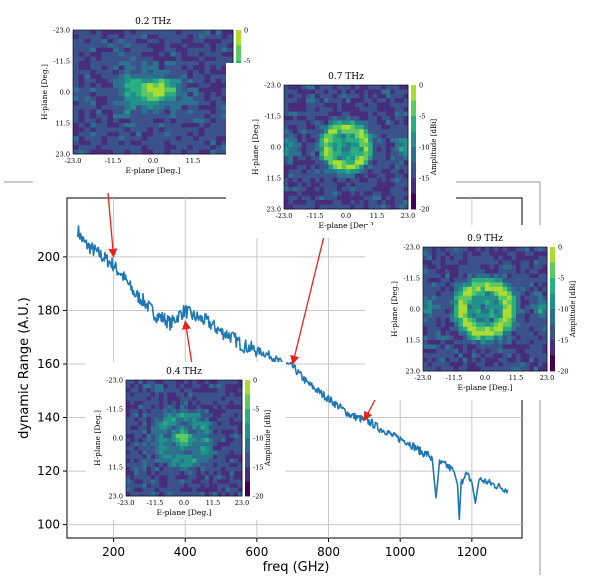 This screenshot has height=578, width=589. What do you see at coordinates (155, 503) in the screenshot?
I see `inset-x-tick-label: -11.5` at bounding box center [155, 503].